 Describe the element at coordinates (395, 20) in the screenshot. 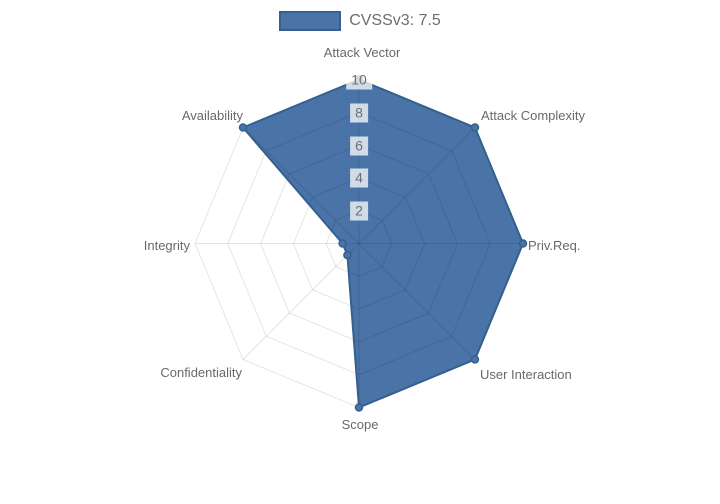

I see `legend-label: CVSSv3: 7.5` at that location.